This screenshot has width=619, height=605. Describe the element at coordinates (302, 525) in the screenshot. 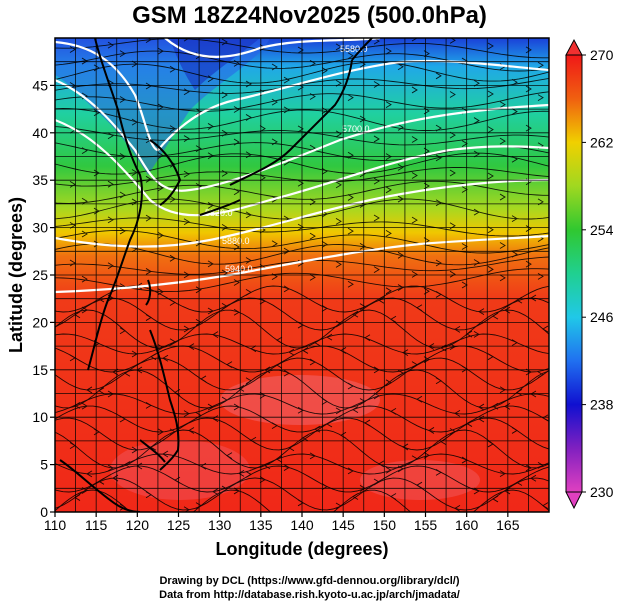

I see `x-tick-label: 140` at that location.